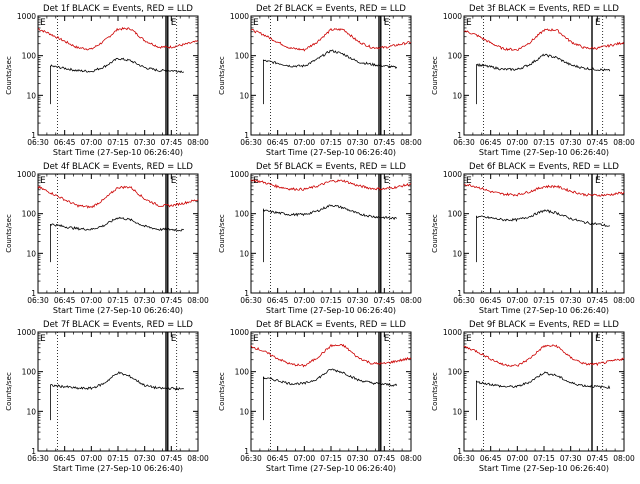 The image size is (640, 484). What do you see at coordinates (544, 9) in the screenshot?
I see `chart-title: Det 3f BLACK = Events, RED = LLD` at bounding box center [544, 9].